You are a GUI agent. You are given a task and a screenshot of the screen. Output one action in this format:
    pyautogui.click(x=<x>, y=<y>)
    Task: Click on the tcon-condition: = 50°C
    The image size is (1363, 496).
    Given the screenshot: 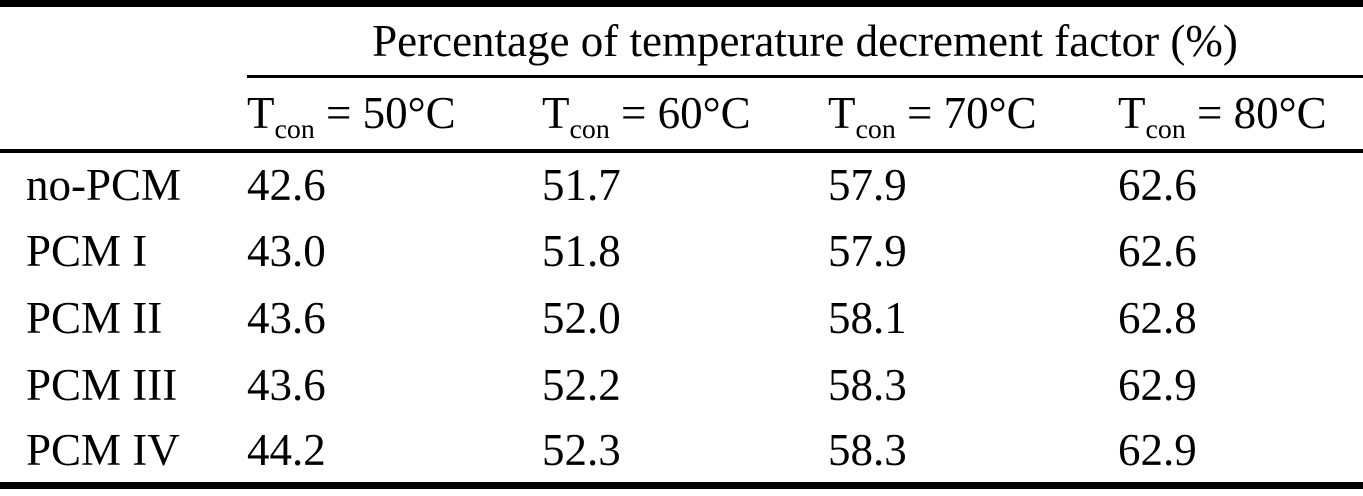 What is the action you would take?
    pyautogui.click(x=385, y=113)
    